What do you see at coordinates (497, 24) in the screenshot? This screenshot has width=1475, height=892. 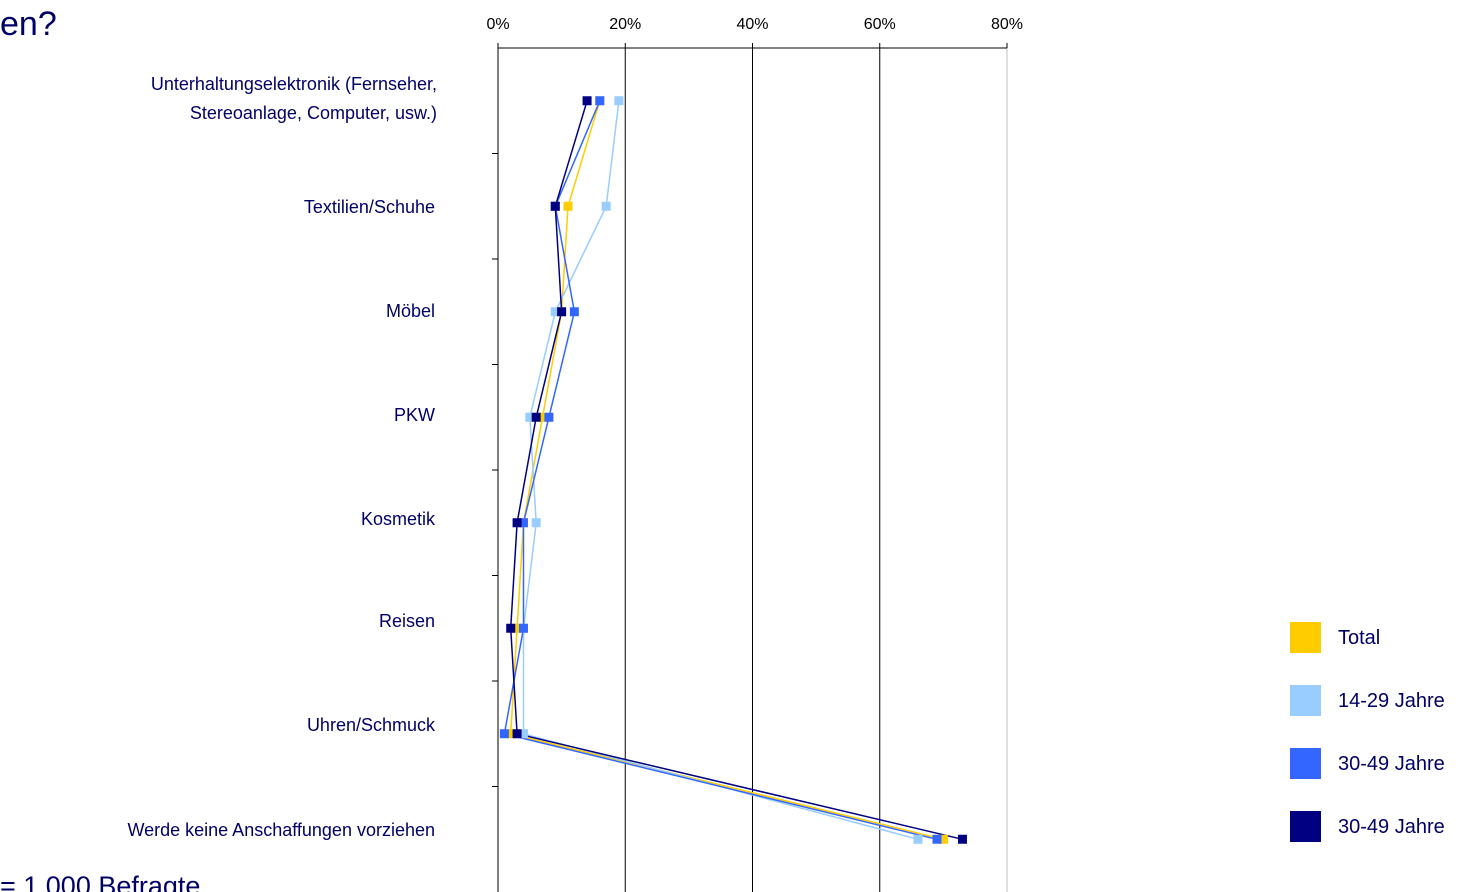 I see `x-tick-label: 0%` at bounding box center [497, 24].